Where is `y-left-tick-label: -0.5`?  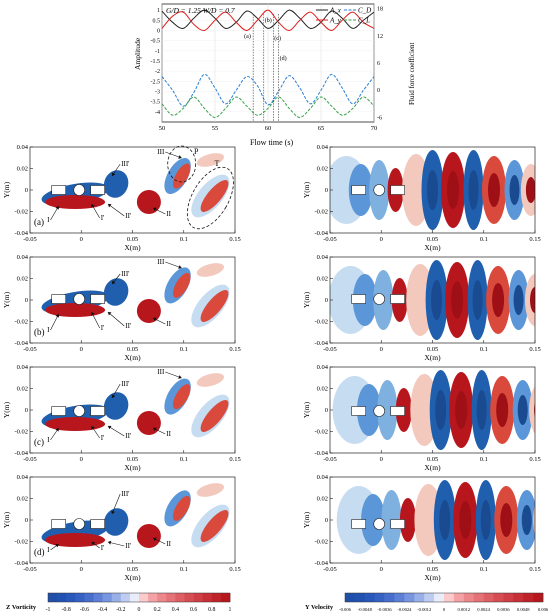
y-left-tick-label: -0.5 is located at coordinates (156, 42).